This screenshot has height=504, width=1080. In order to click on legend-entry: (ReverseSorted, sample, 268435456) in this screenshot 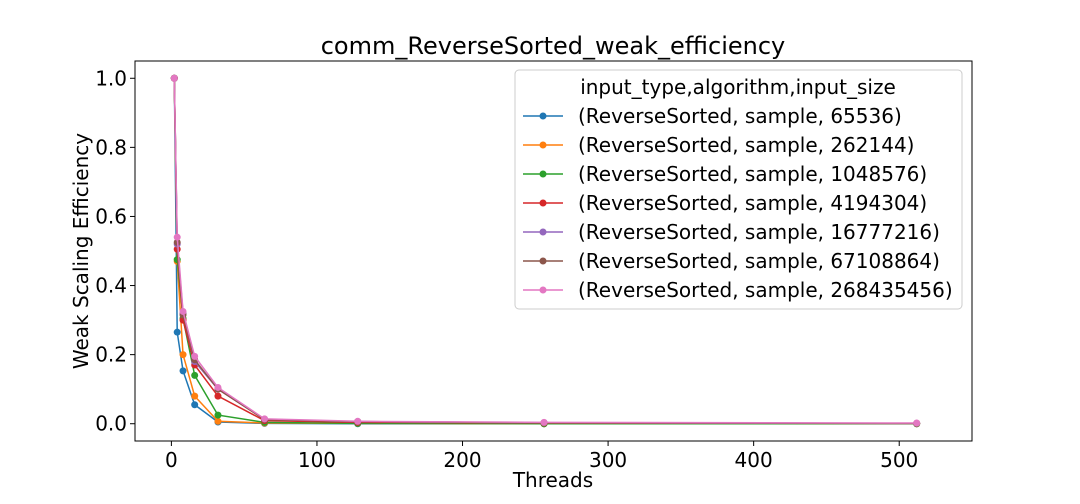, I will do `click(738, 290)`.